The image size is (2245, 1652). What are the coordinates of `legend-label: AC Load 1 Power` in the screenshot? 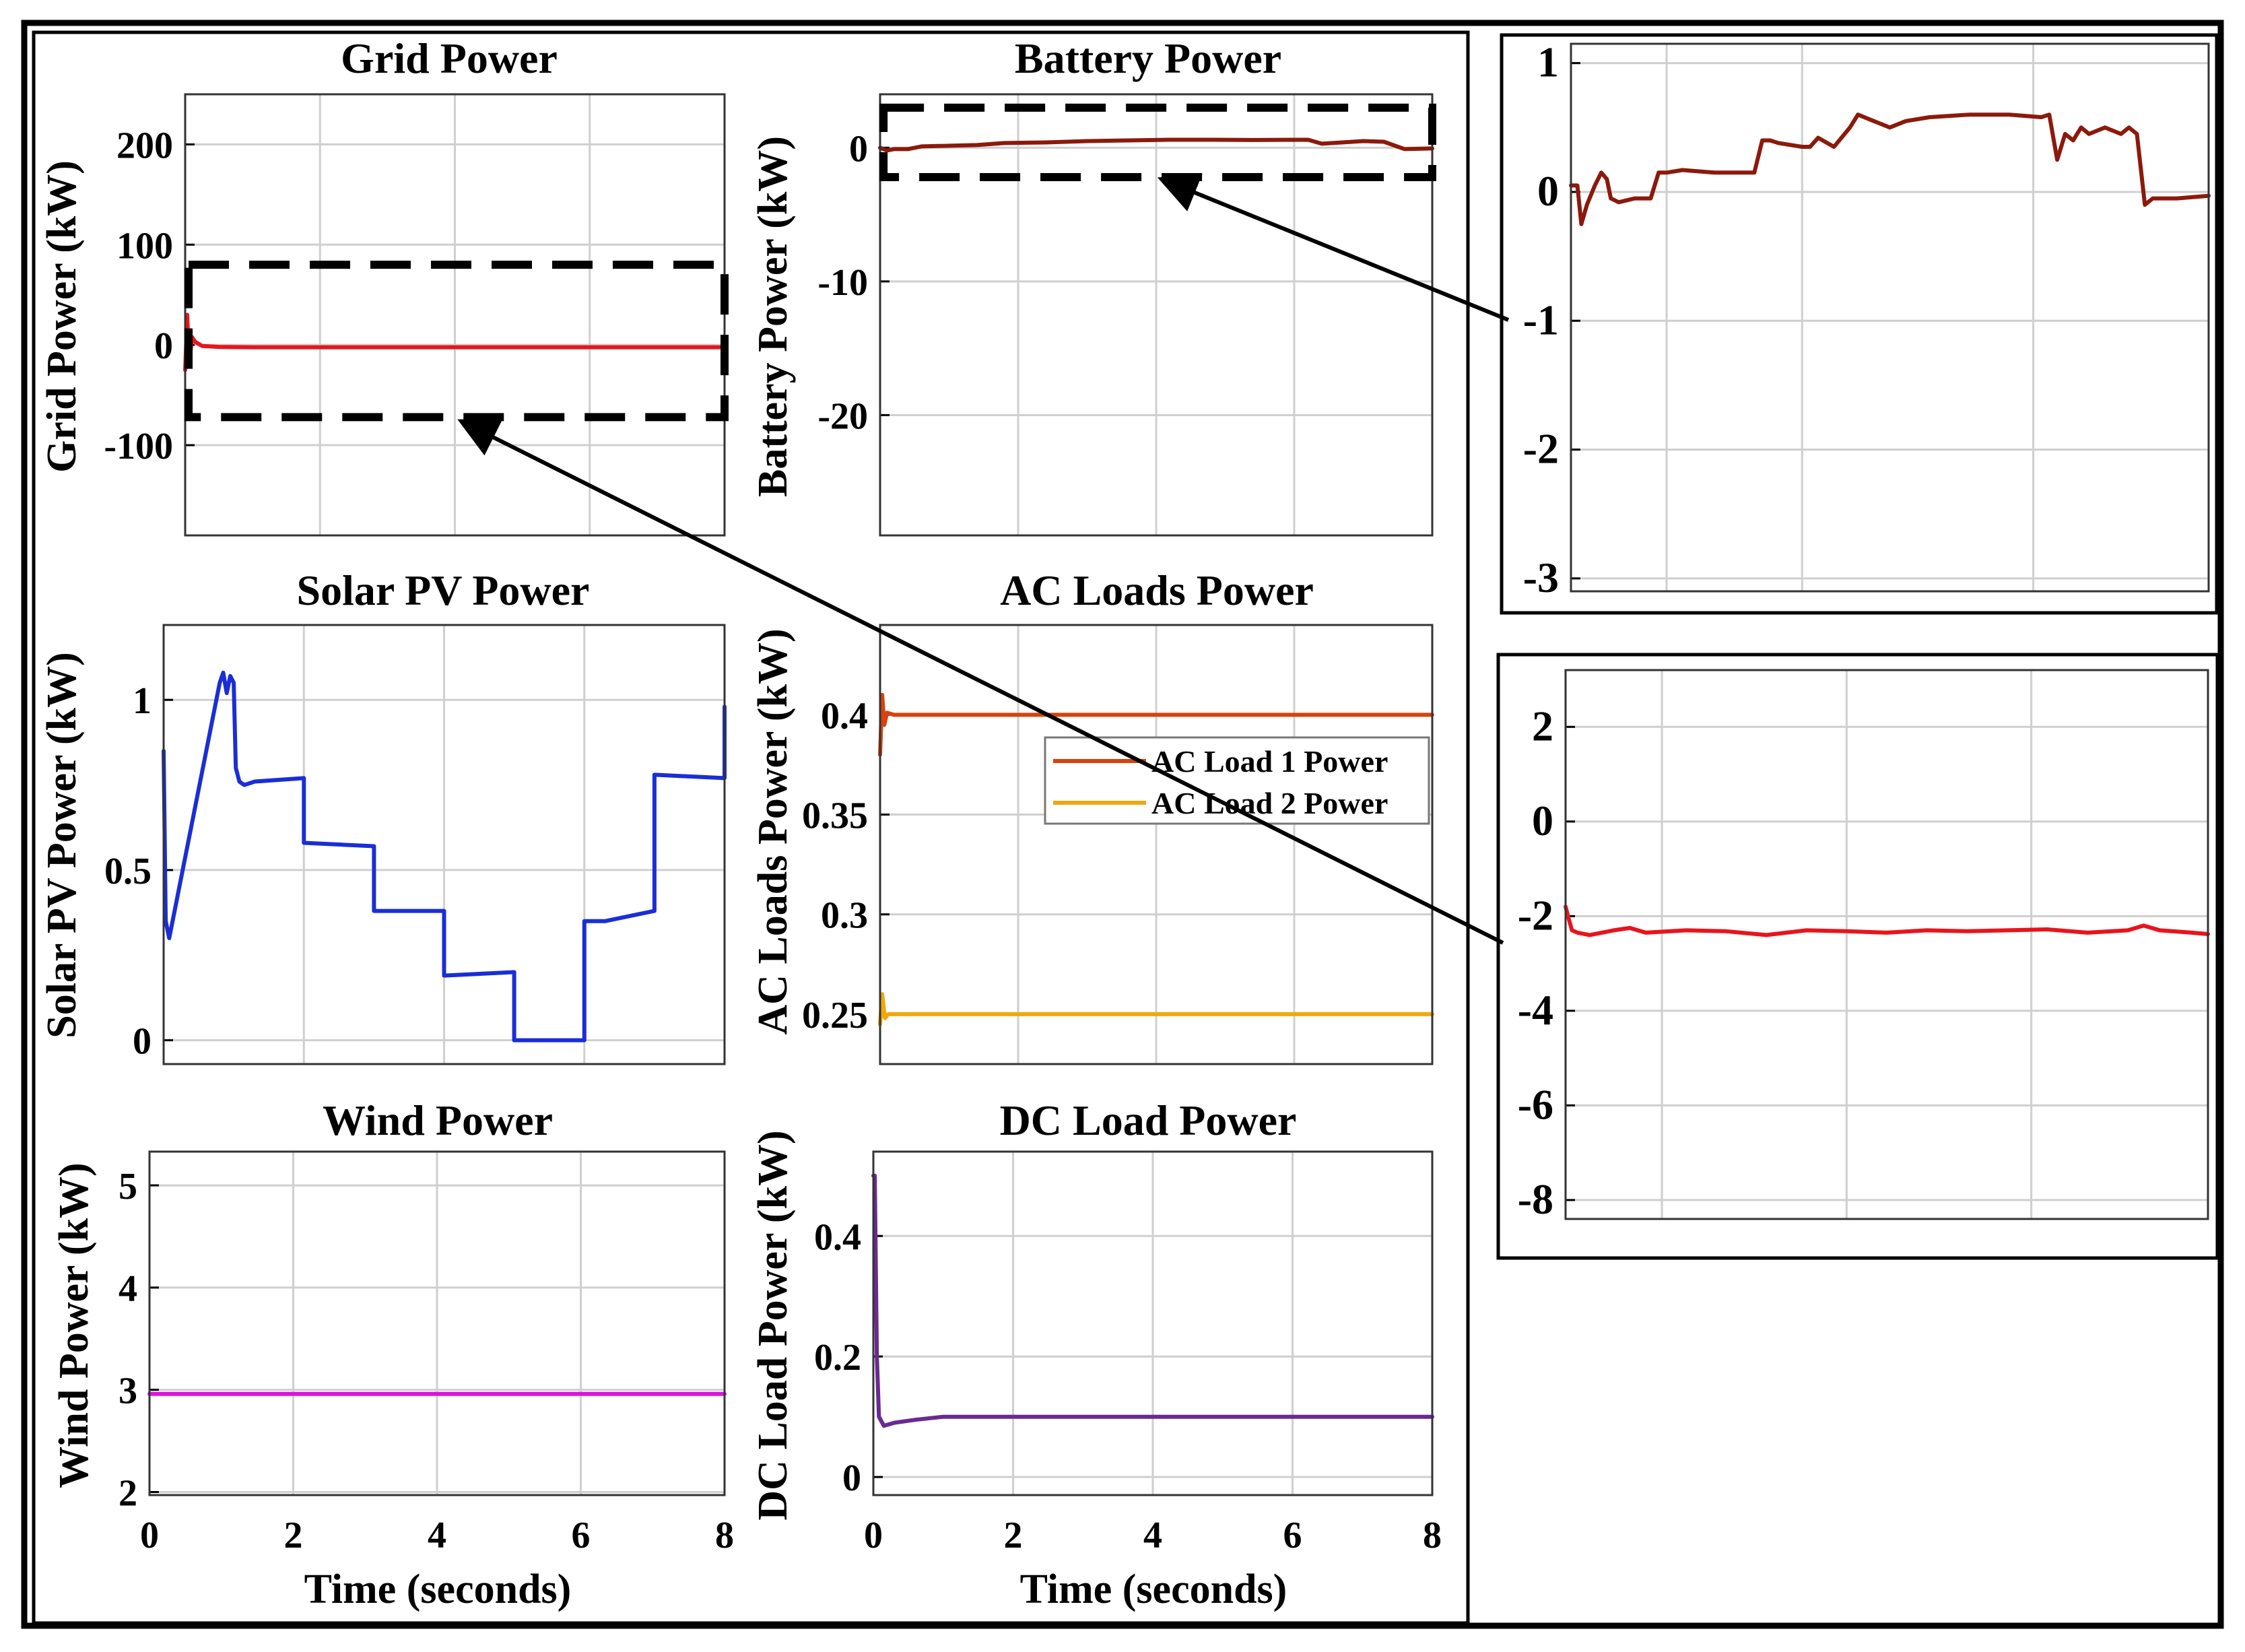 It's located at (1269, 761).